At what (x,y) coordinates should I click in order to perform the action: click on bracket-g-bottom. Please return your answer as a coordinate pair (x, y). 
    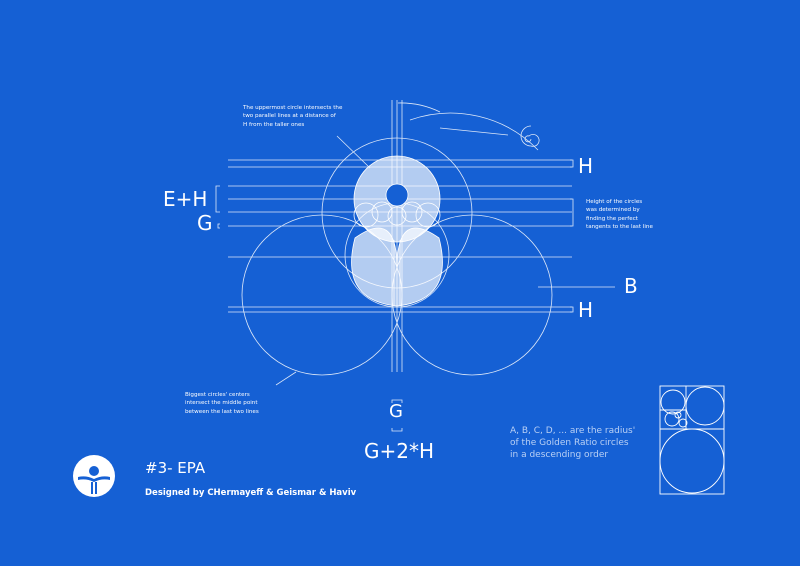
    Looking at the image, I should click on (397, 401).